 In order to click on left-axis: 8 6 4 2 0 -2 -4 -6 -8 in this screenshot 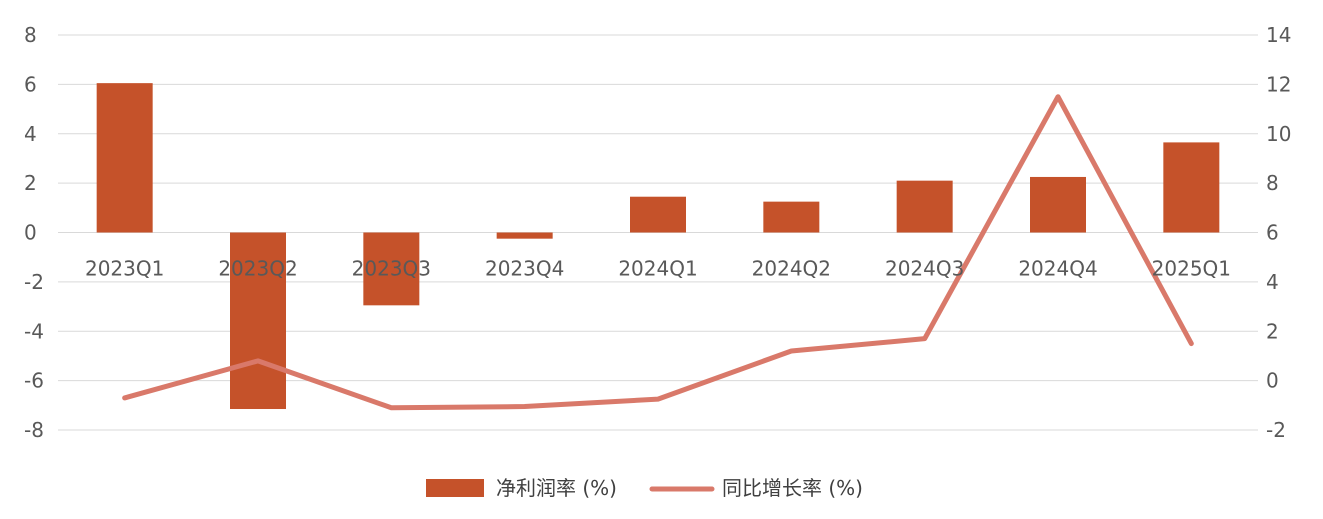, I will do `click(34, 232)`.